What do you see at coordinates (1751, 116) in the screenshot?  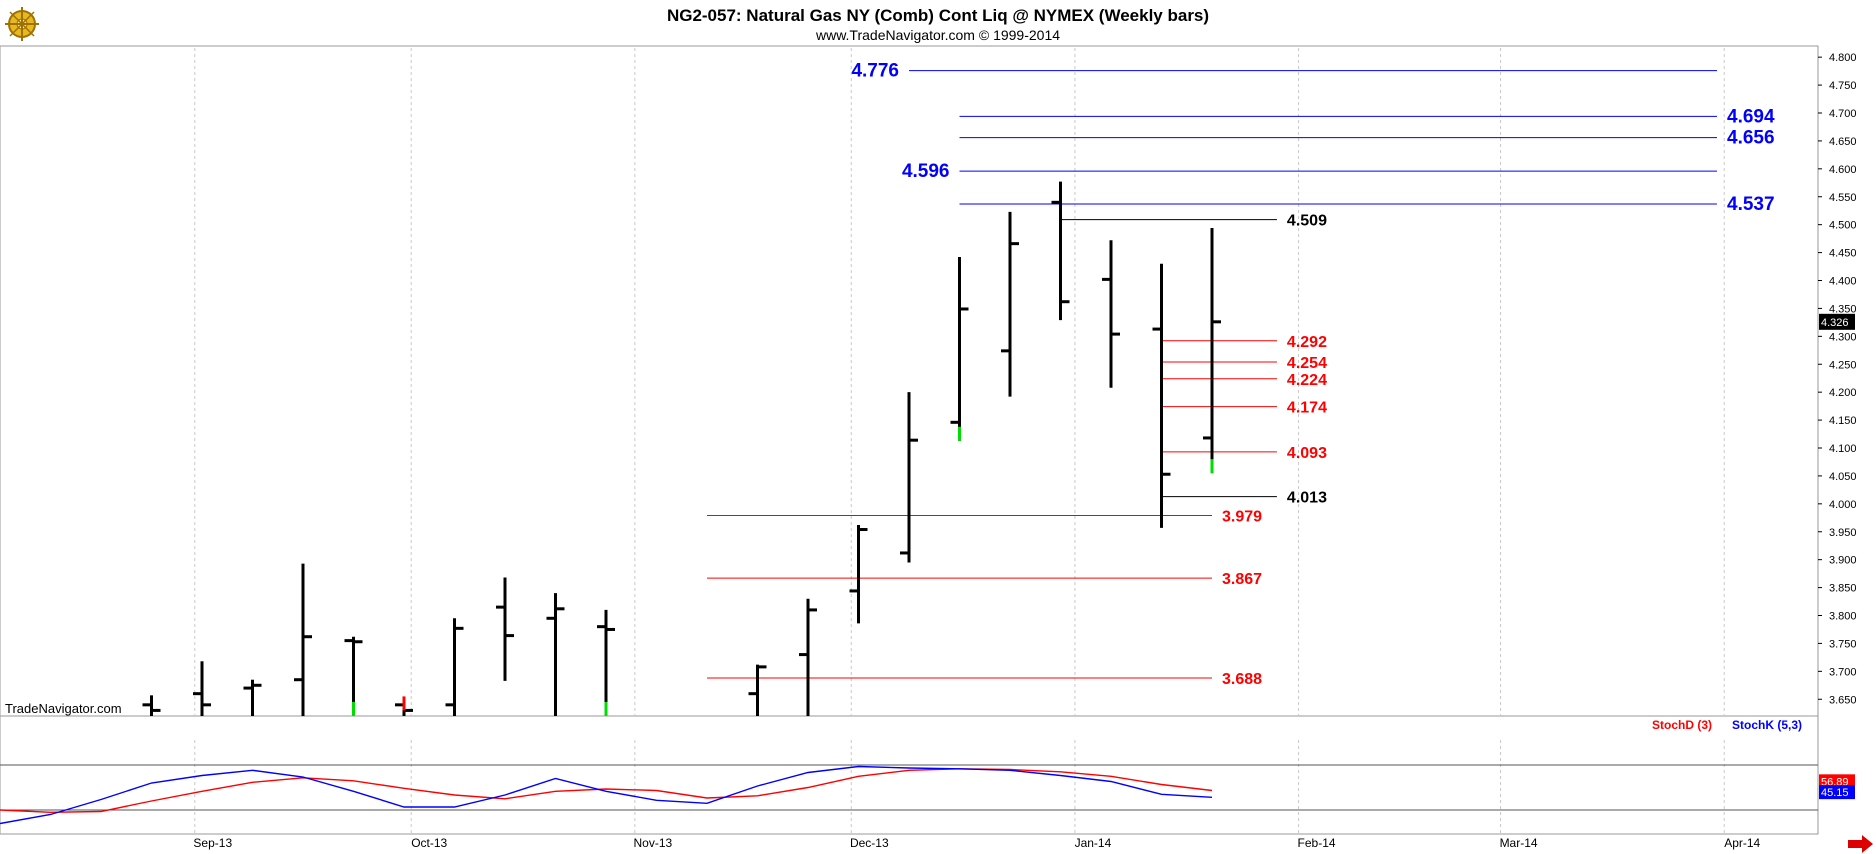 I see `level-label: 4.694` at bounding box center [1751, 116].